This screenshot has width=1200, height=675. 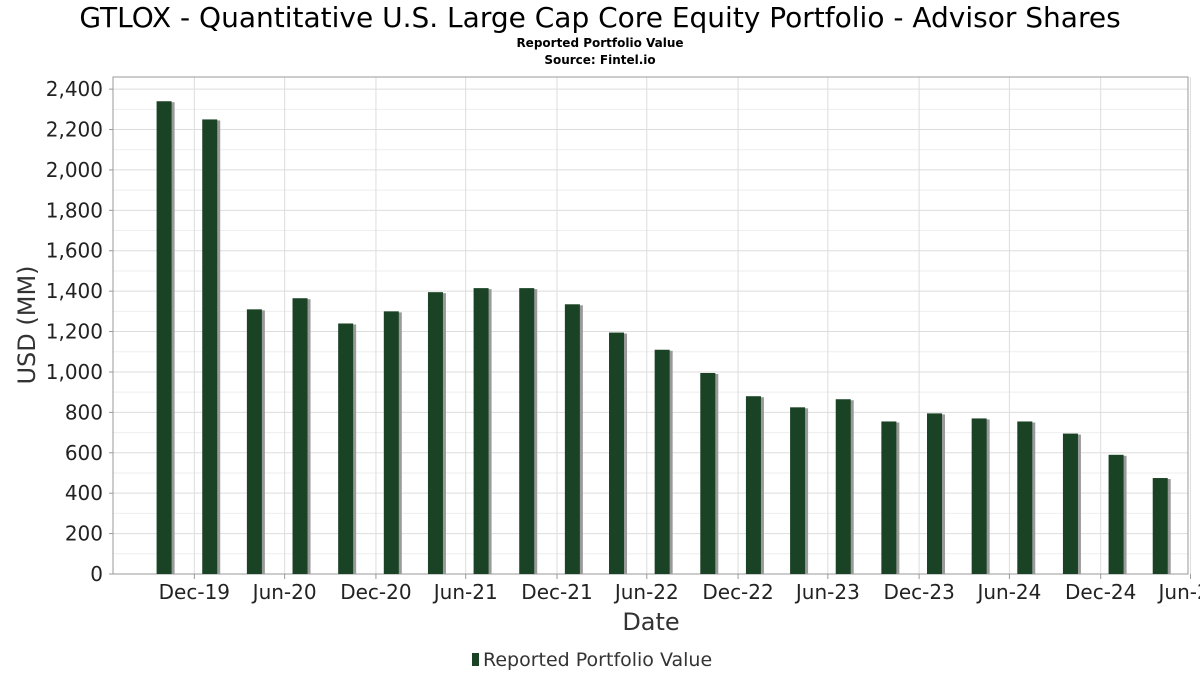 I want to click on chart-source: Source: Fintel.io, so click(x=599, y=60).